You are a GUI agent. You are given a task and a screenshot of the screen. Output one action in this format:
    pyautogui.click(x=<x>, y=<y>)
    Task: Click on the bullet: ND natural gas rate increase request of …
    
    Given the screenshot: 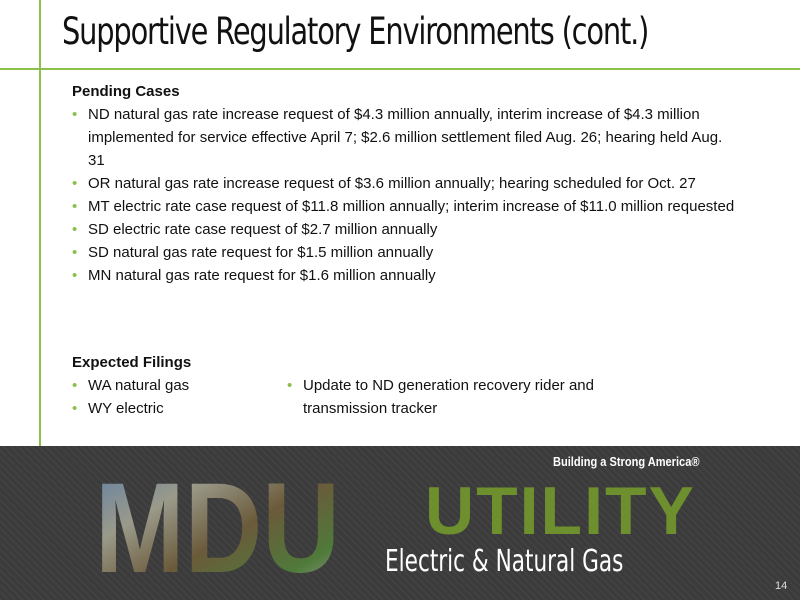 What is the action you would take?
    pyautogui.click(x=406, y=137)
    